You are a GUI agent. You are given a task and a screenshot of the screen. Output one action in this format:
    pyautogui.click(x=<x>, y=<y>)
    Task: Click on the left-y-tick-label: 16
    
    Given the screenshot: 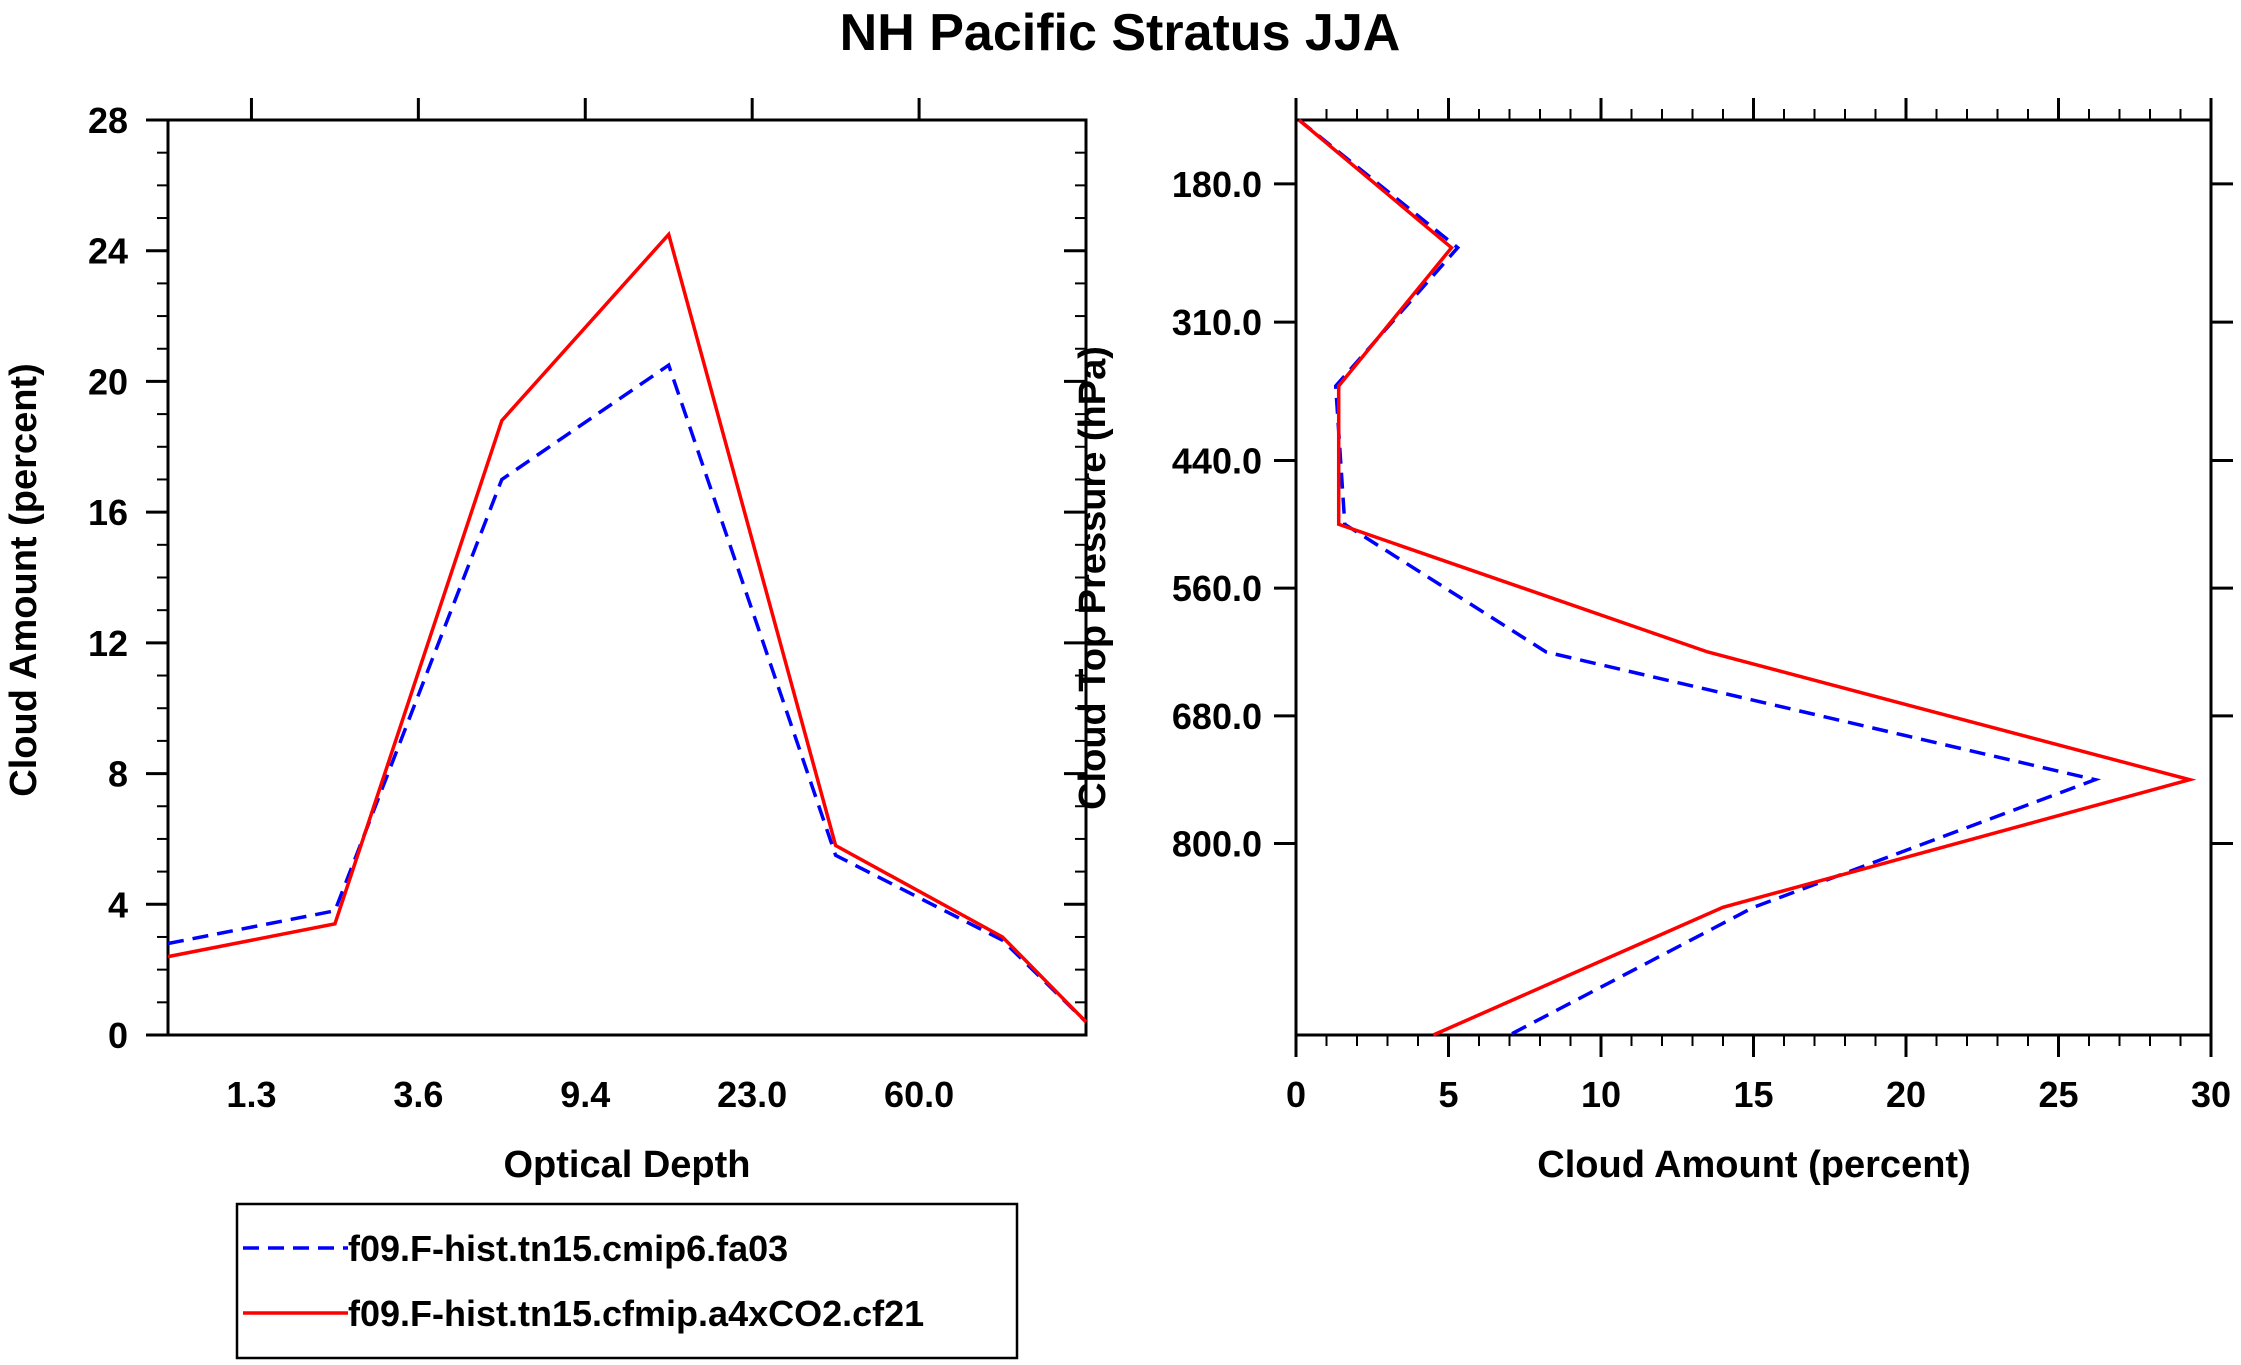 What is the action you would take?
    pyautogui.click(x=108, y=512)
    